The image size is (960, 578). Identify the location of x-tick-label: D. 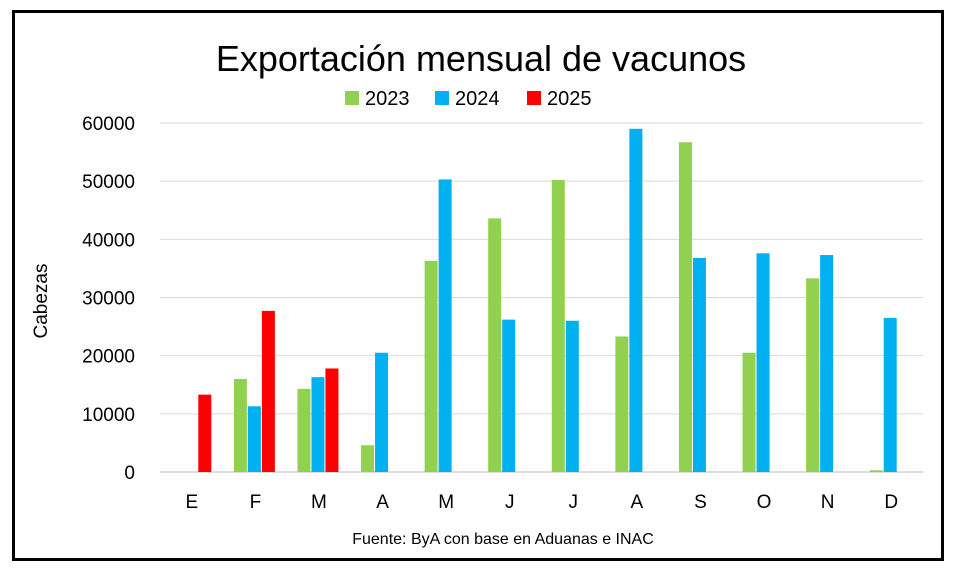
(891, 502).